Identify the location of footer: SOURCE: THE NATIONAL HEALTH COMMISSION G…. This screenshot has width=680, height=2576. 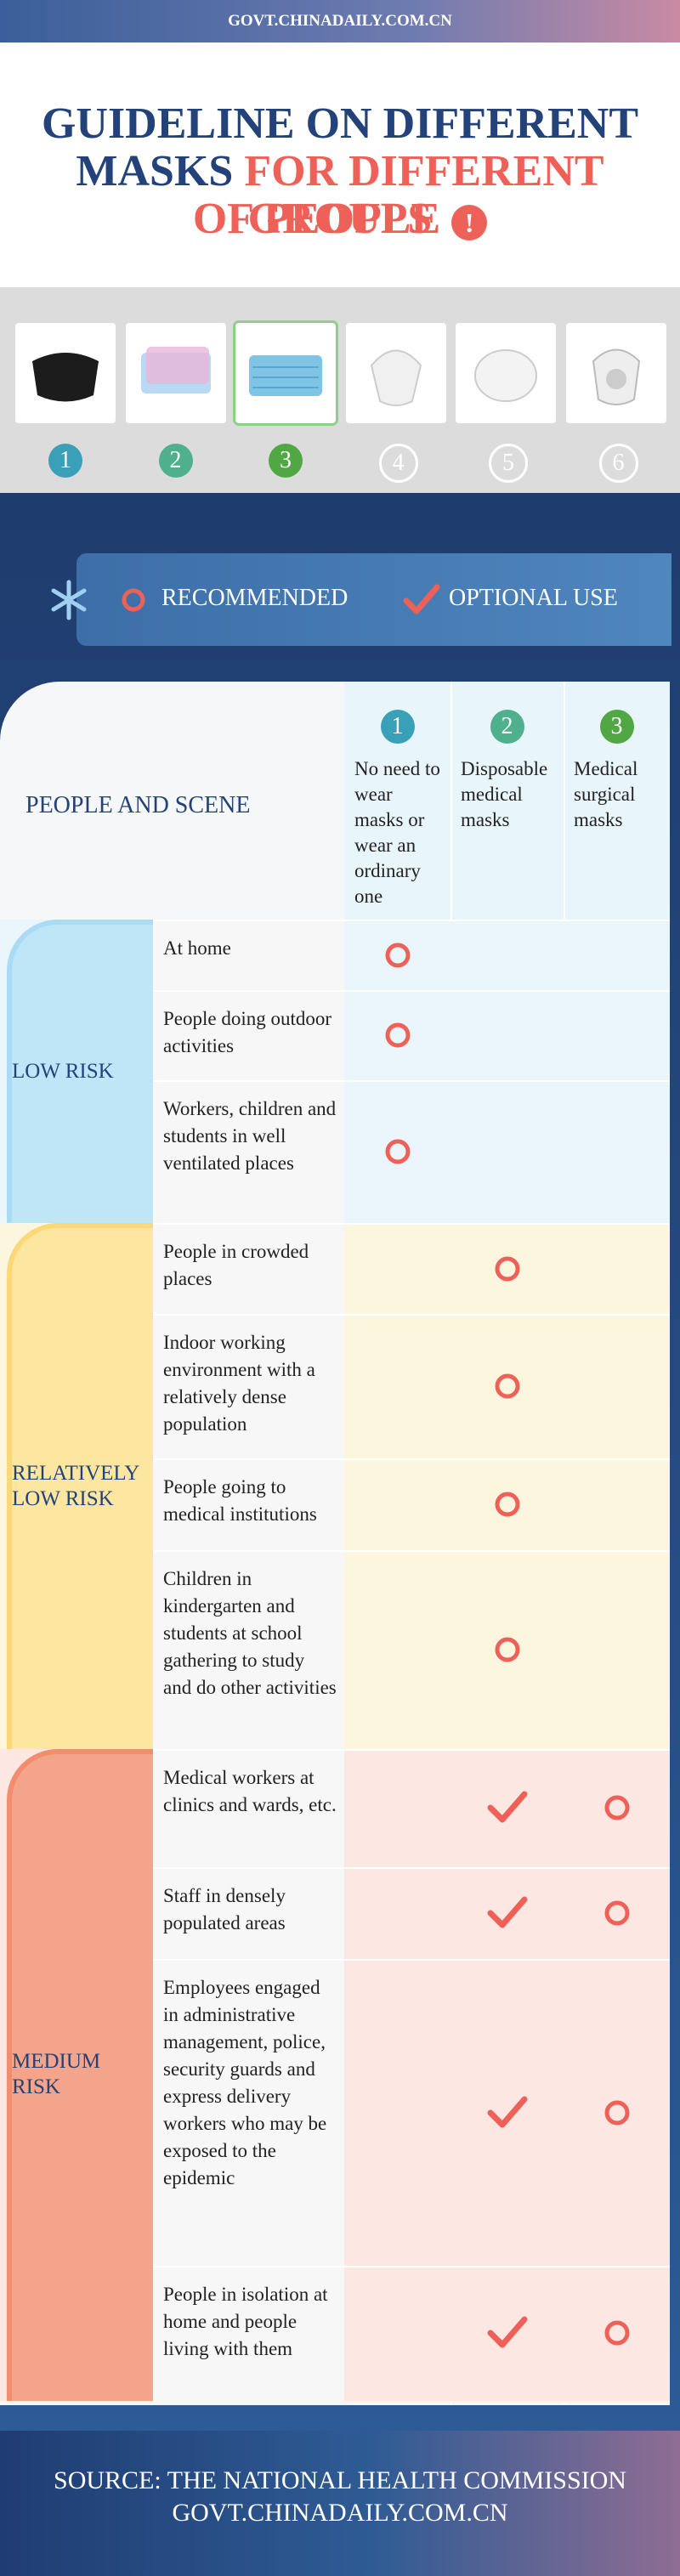
(340, 2503).